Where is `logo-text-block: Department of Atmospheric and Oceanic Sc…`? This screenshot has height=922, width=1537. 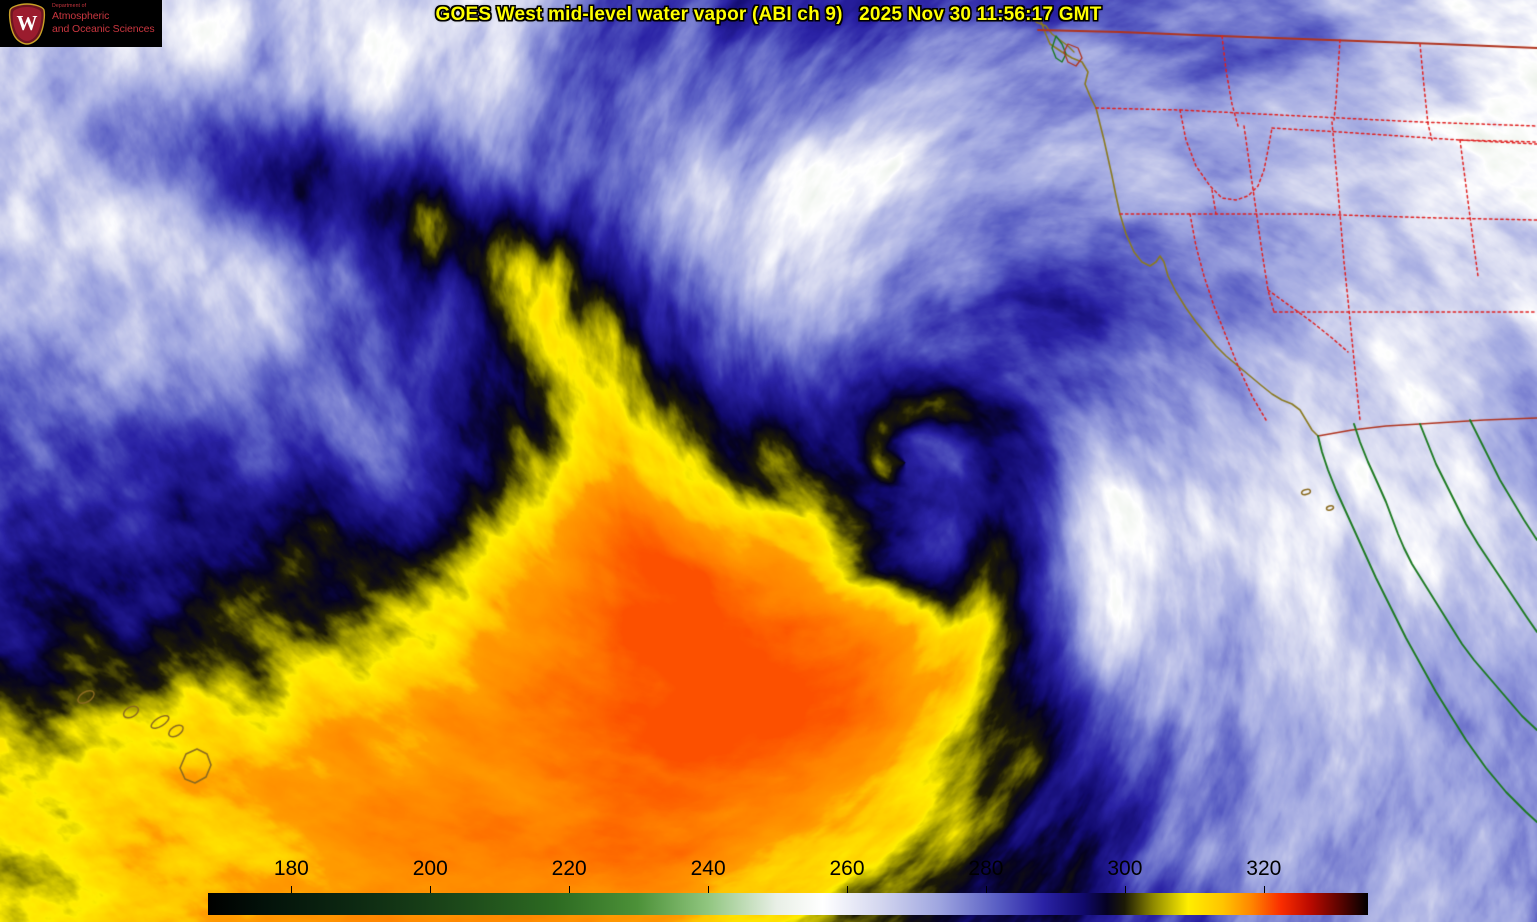
logo-text-block: Department of Atmospheric and Oceanic Sc… is located at coordinates (106, 19).